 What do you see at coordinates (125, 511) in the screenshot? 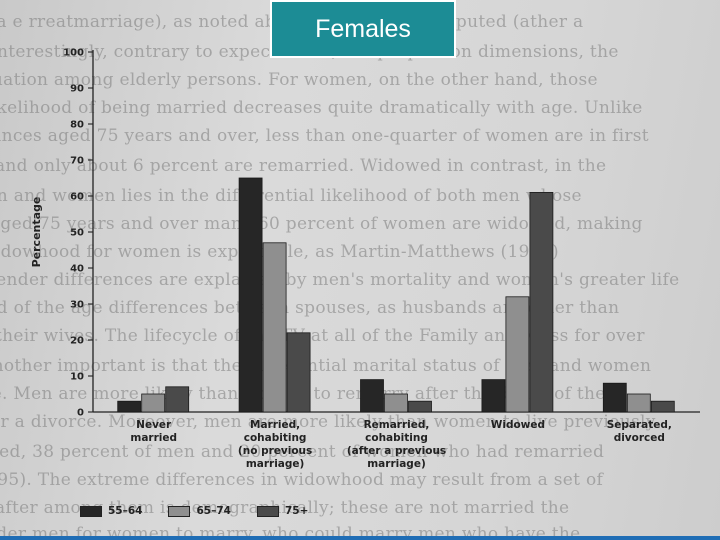
I see `legend-label: 55–64` at bounding box center [125, 511].